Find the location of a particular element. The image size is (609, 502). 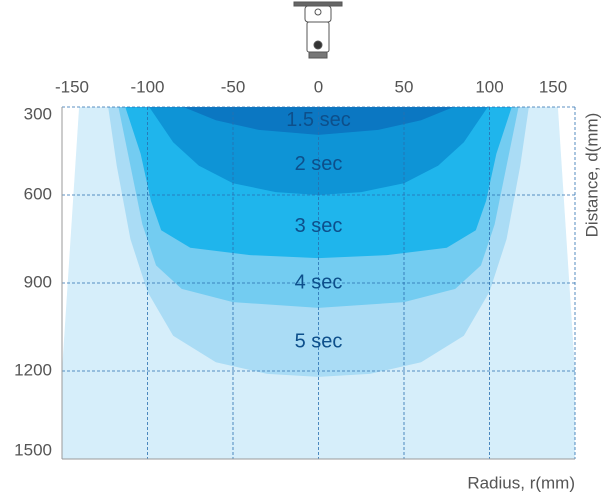

region-label: 3 sec is located at coordinates (319, 226).